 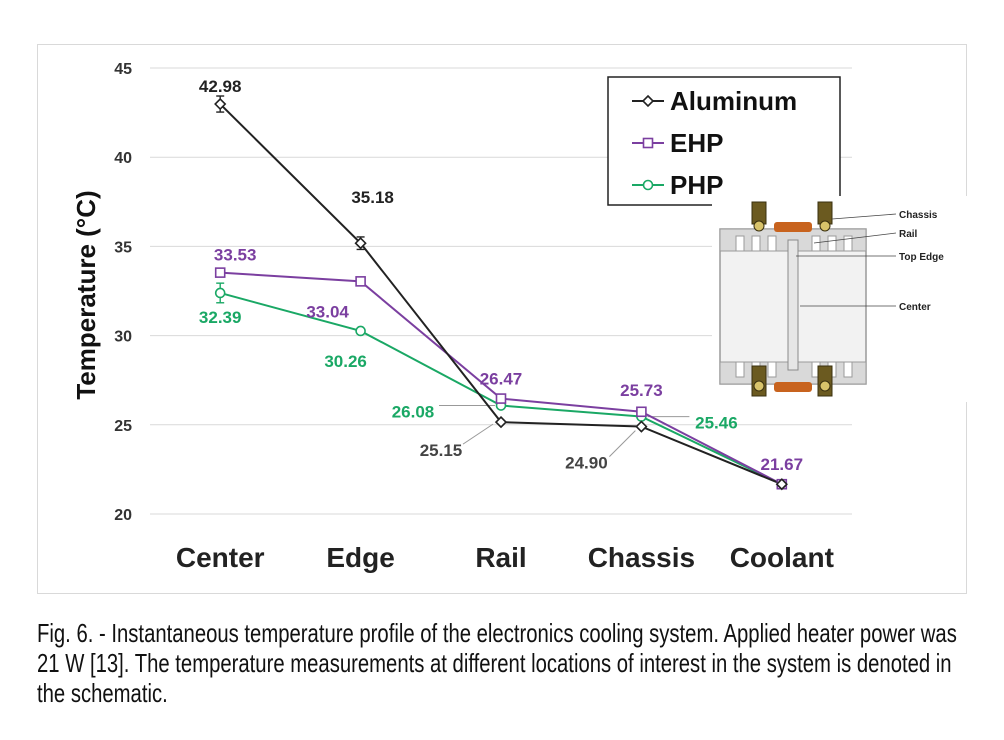 I want to click on x-category-label: Chassis, so click(x=641, y=557).